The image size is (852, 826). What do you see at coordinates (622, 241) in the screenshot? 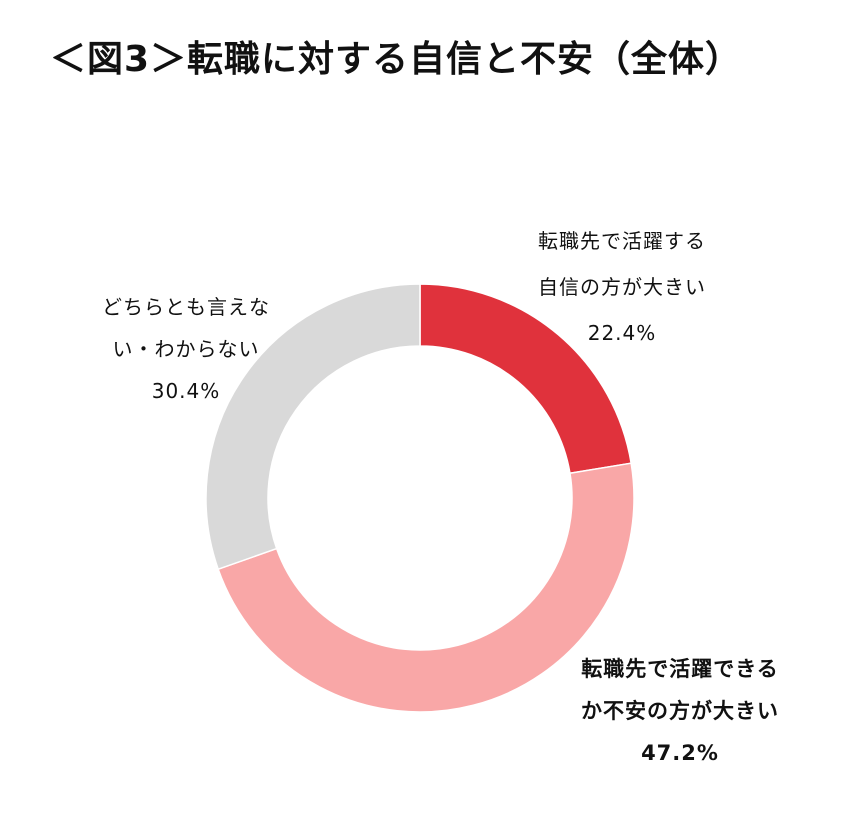
I see `slice-category-label: 転職先で活躍する` at bounding box center [622, 241].